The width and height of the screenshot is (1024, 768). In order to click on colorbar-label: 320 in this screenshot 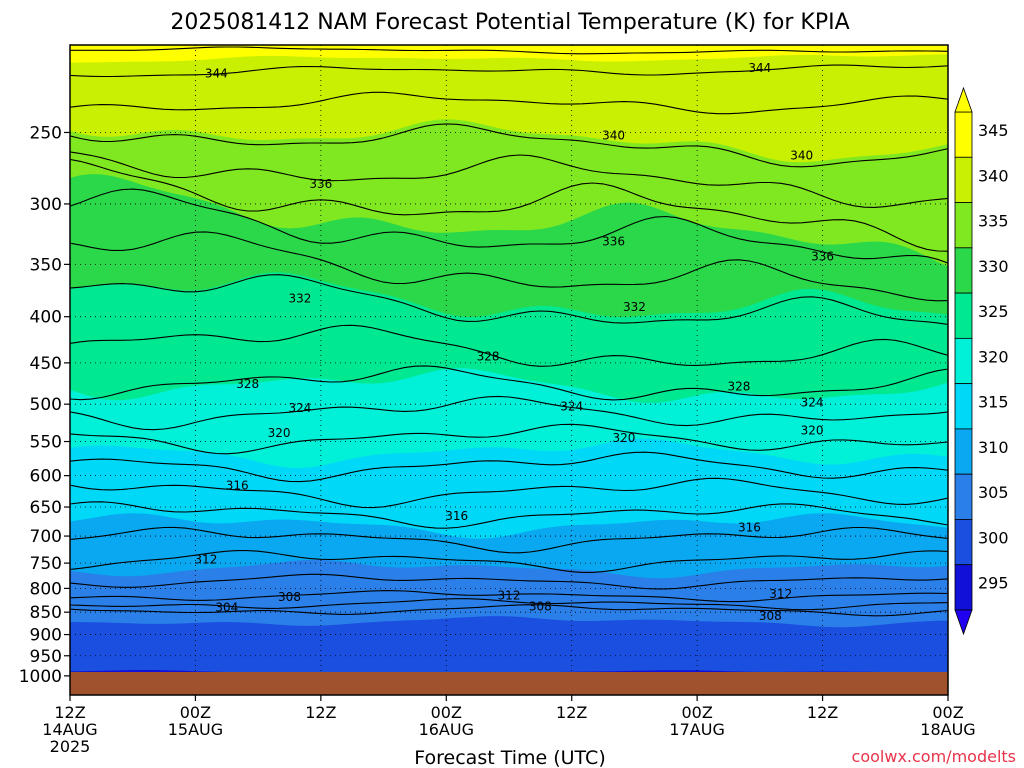, I will do `click(993, 356)`.